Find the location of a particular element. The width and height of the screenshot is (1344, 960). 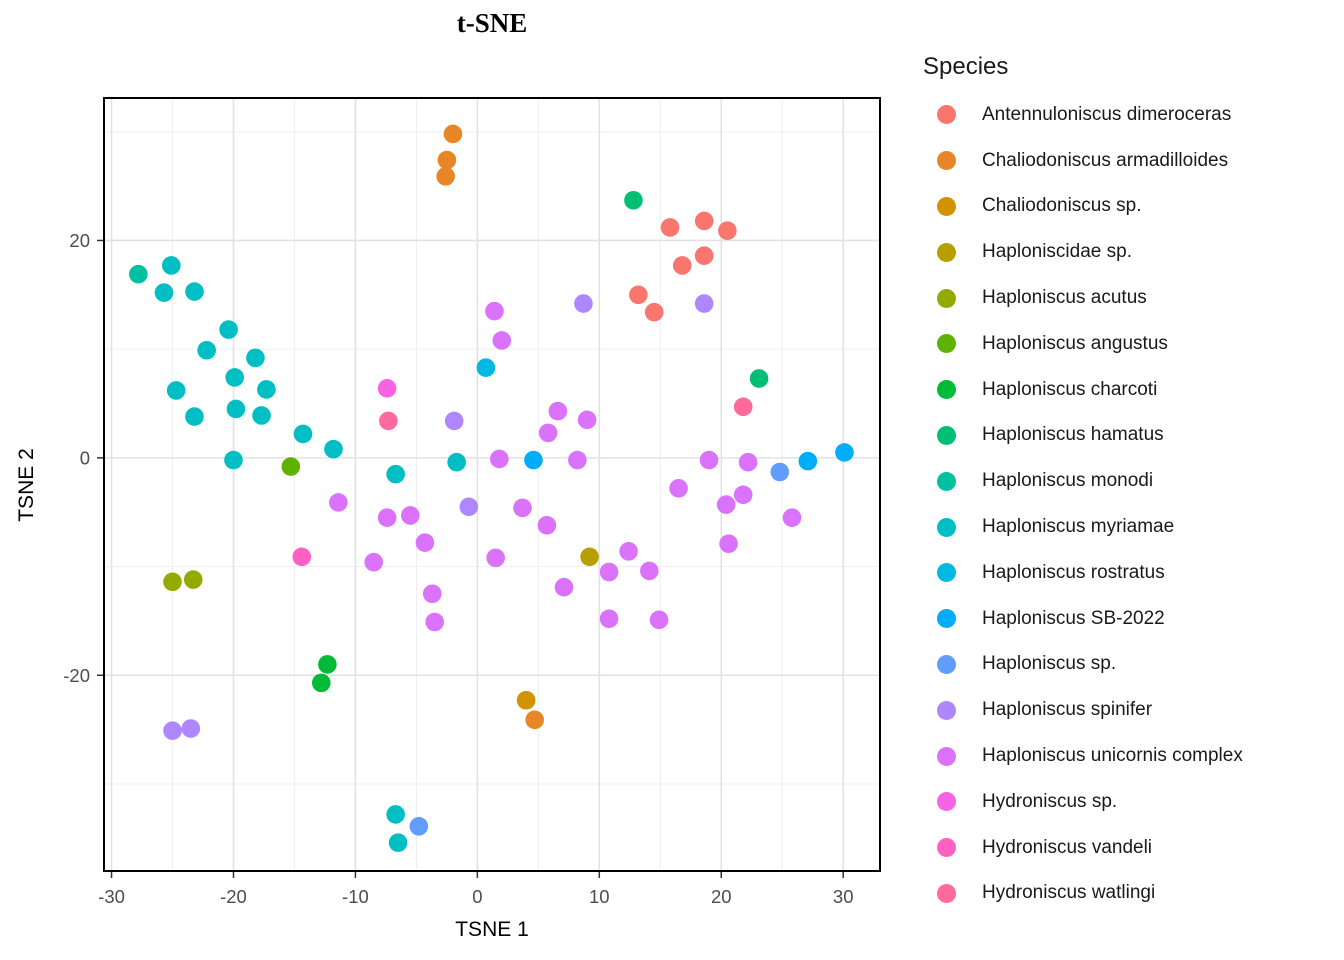

legend-item: Haploniscus monodi is located at coordinates (1083, 481).